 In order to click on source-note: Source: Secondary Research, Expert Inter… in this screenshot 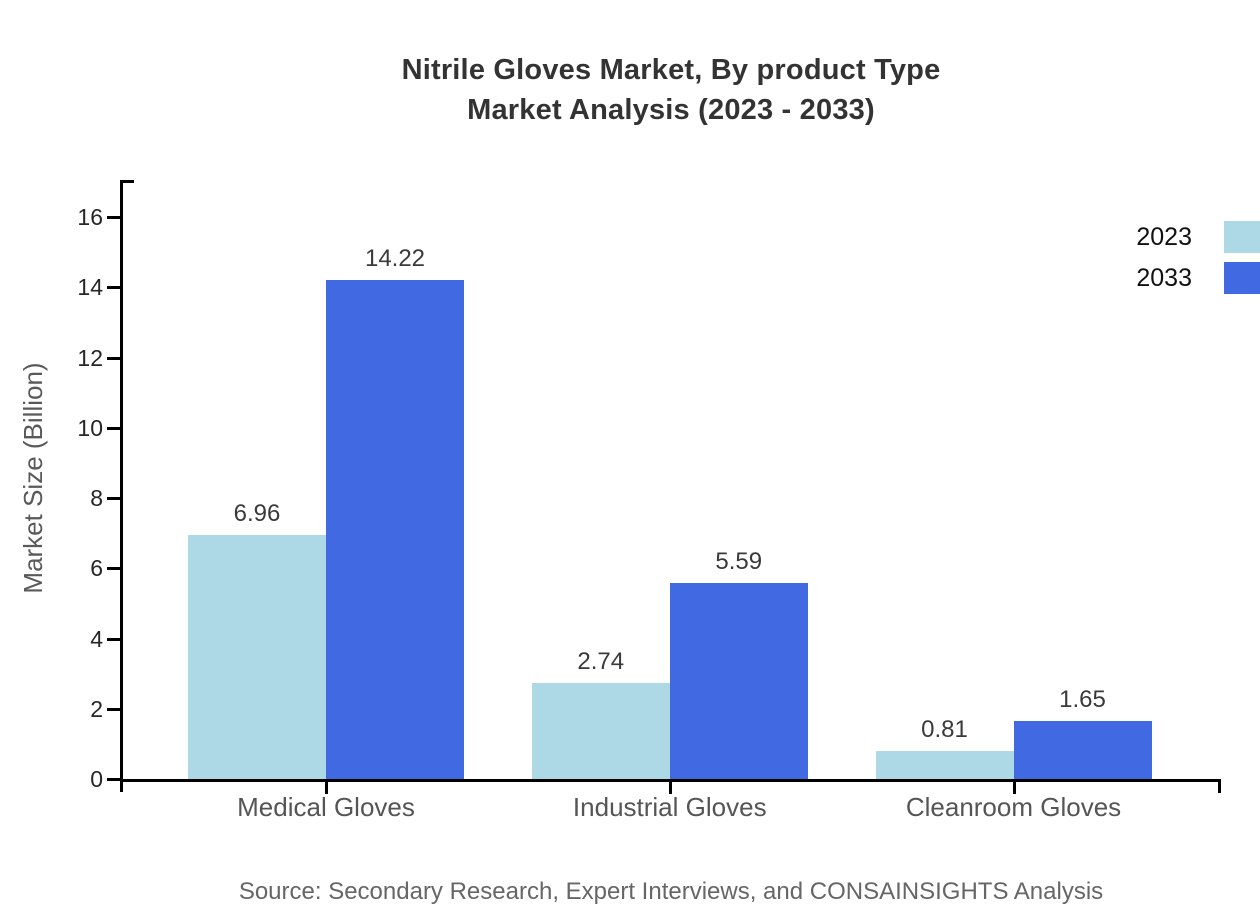, I will do `click(671, 891)`.